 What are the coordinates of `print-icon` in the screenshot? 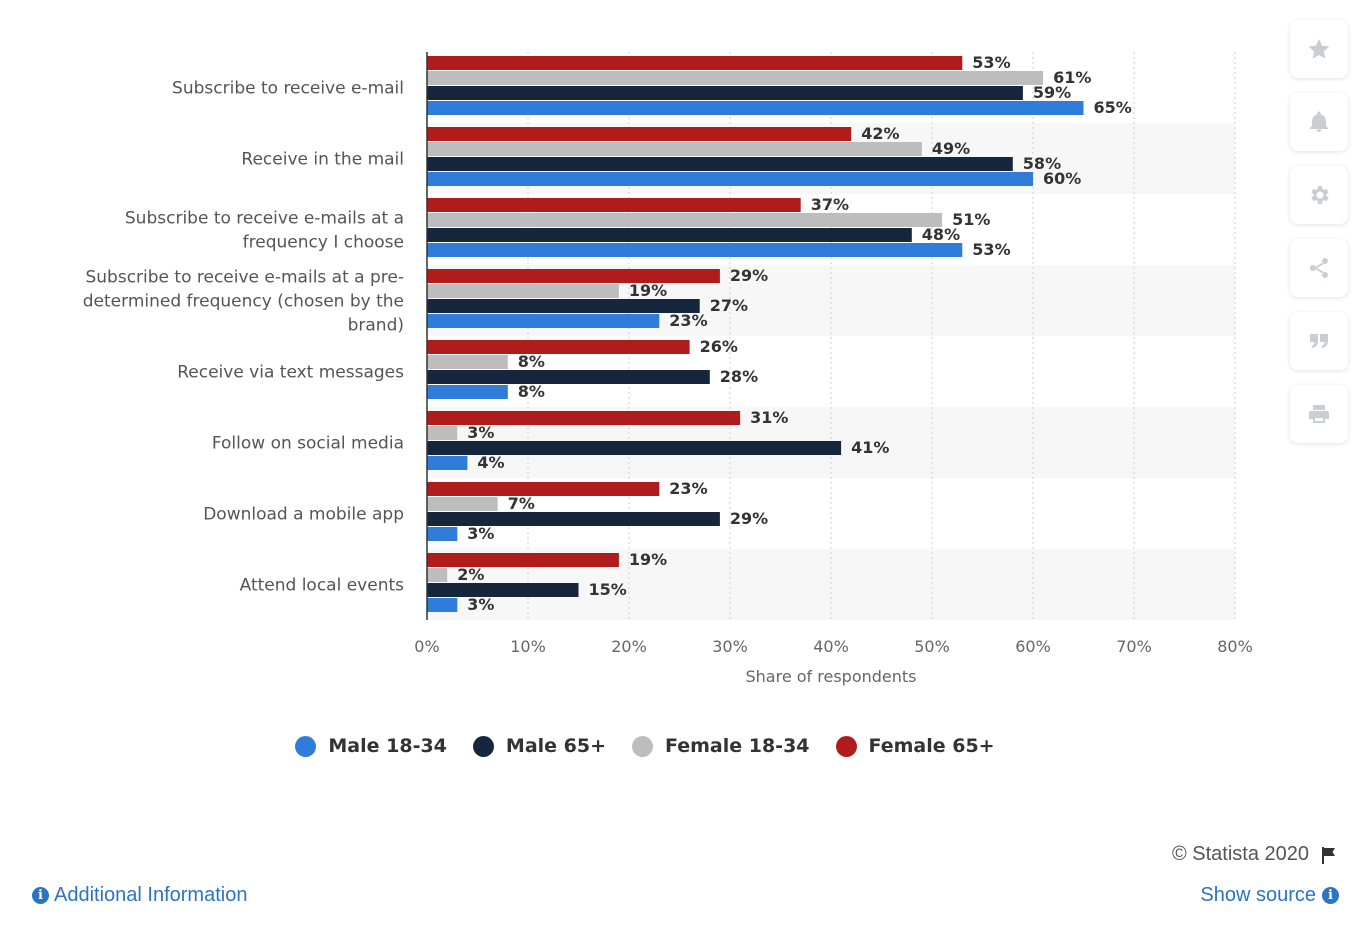 It's located at (1319, 414).